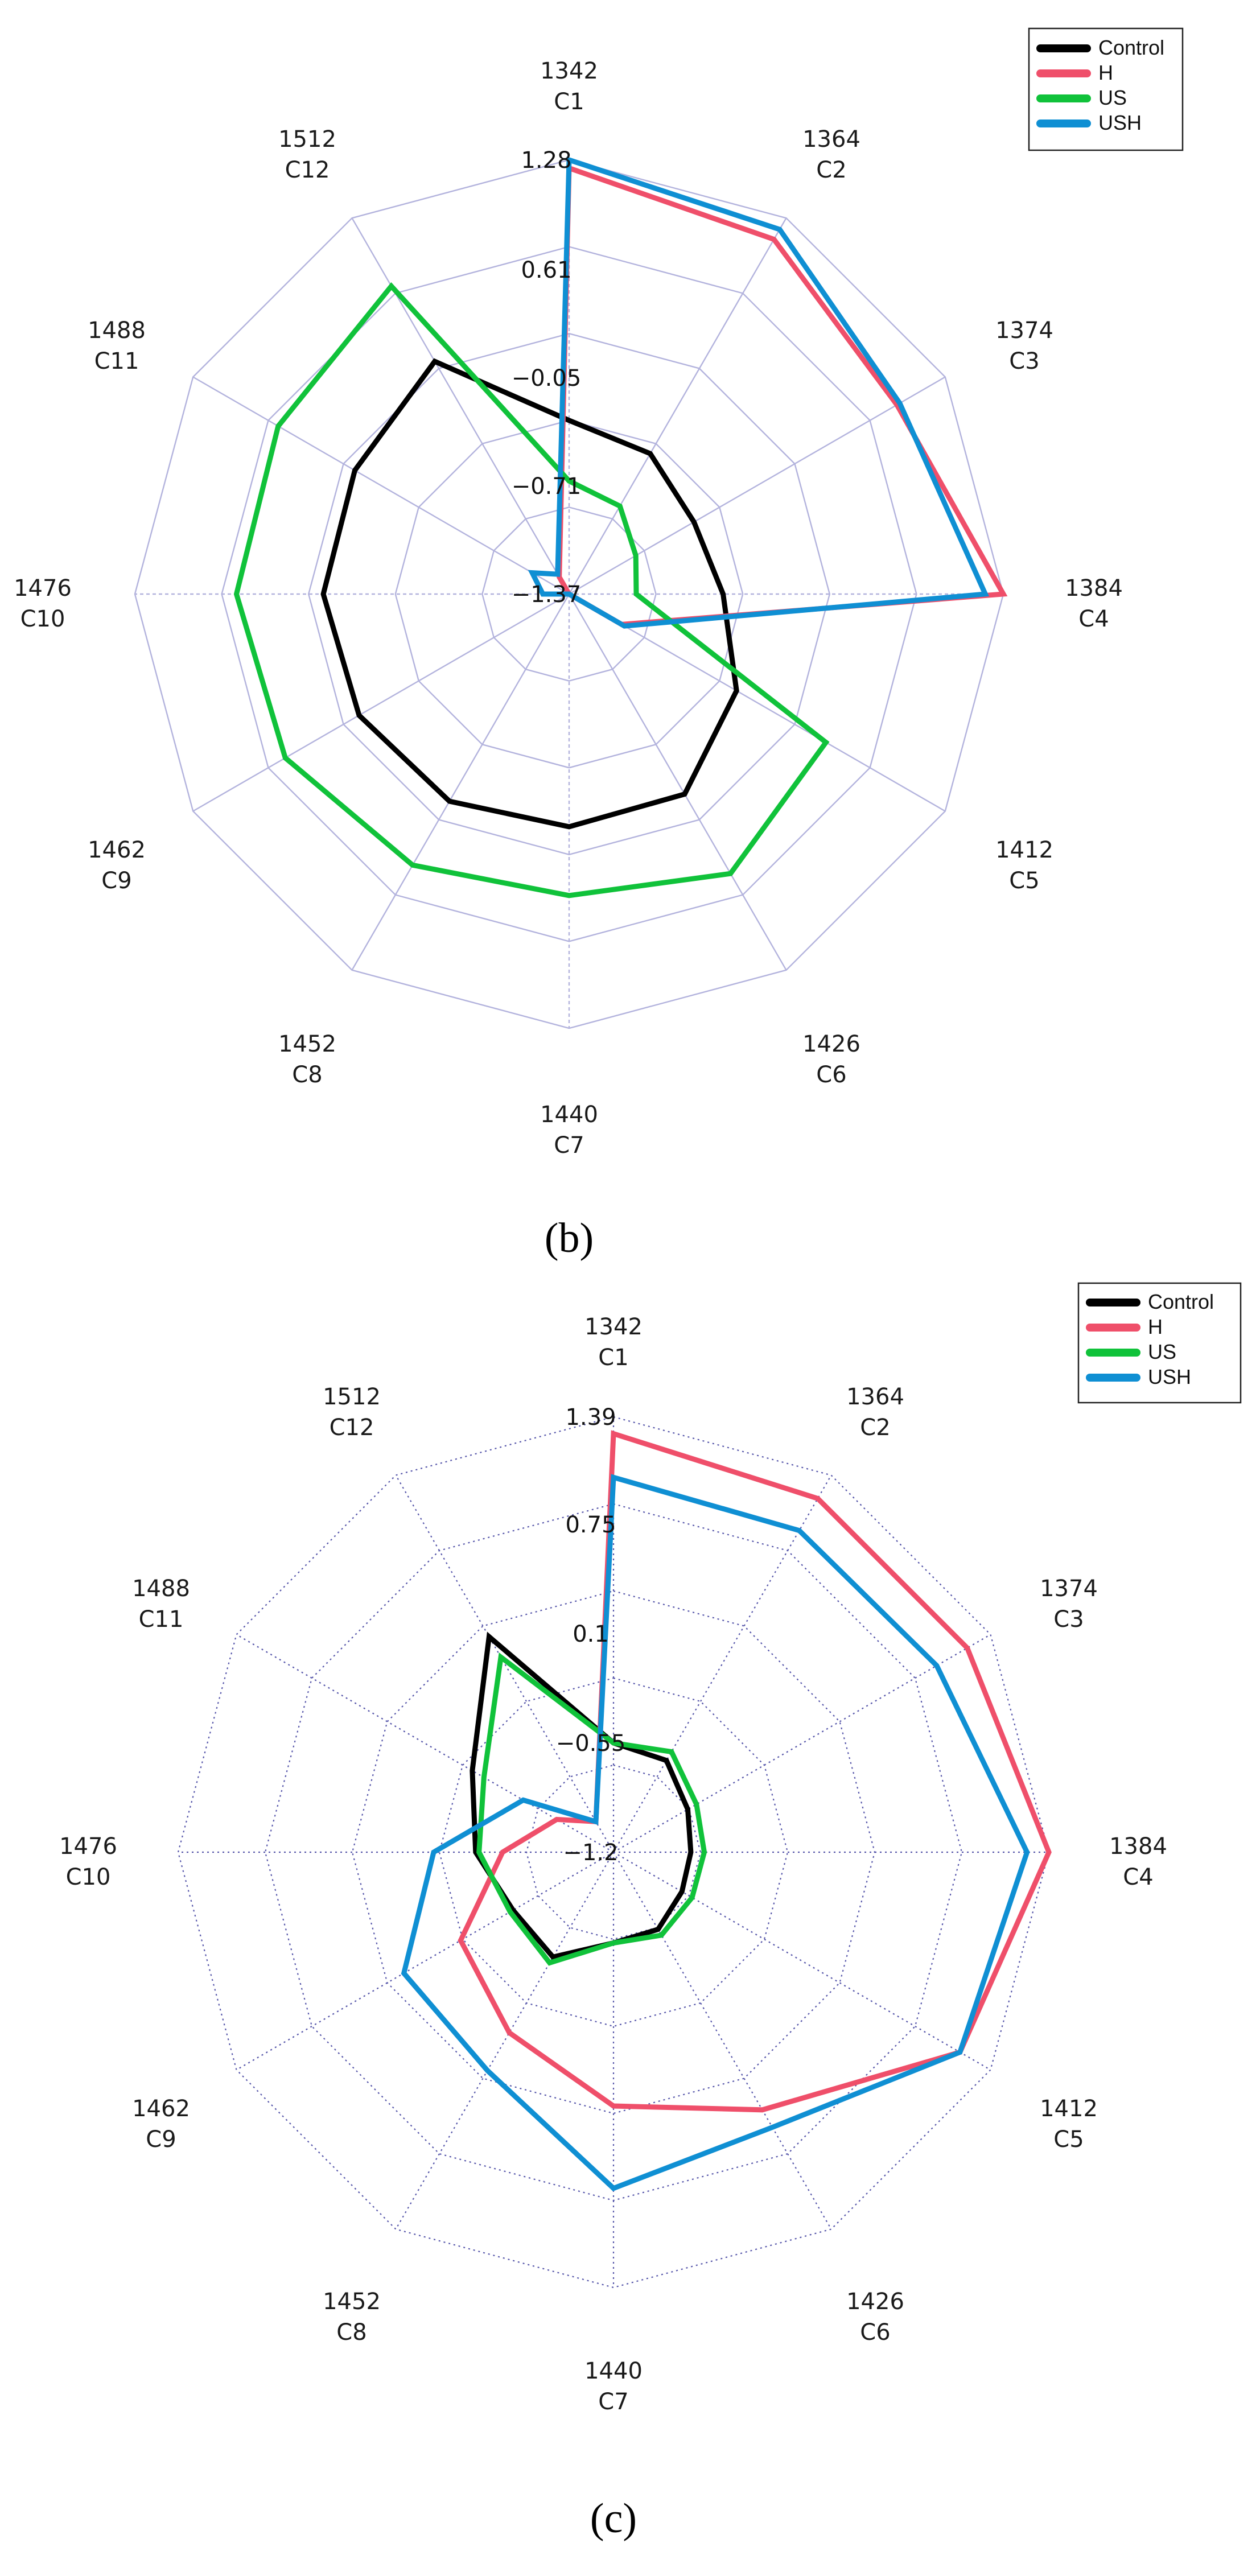 Image resolution: width=1260 pixels, height=2576 pixels. What do you see at coordinates (591, 1743) in the screenshot?
I see `tick-label: −0.55` at bounding box center [591, 1743].